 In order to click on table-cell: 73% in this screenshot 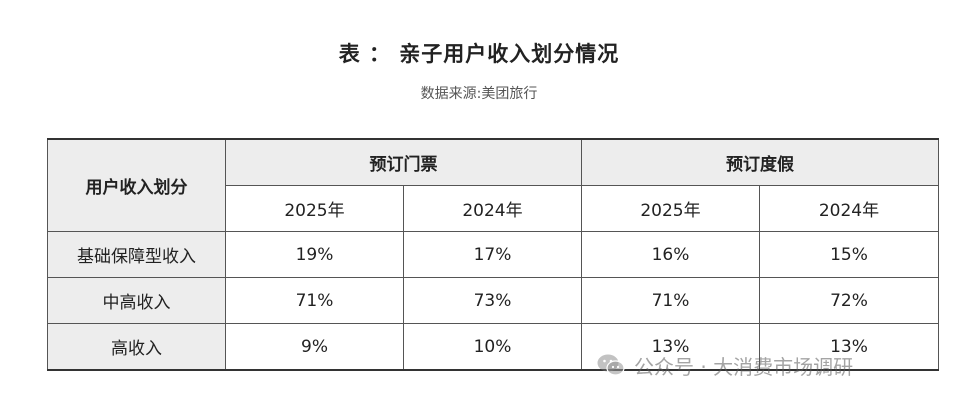, I will do `click(492, 300)`.